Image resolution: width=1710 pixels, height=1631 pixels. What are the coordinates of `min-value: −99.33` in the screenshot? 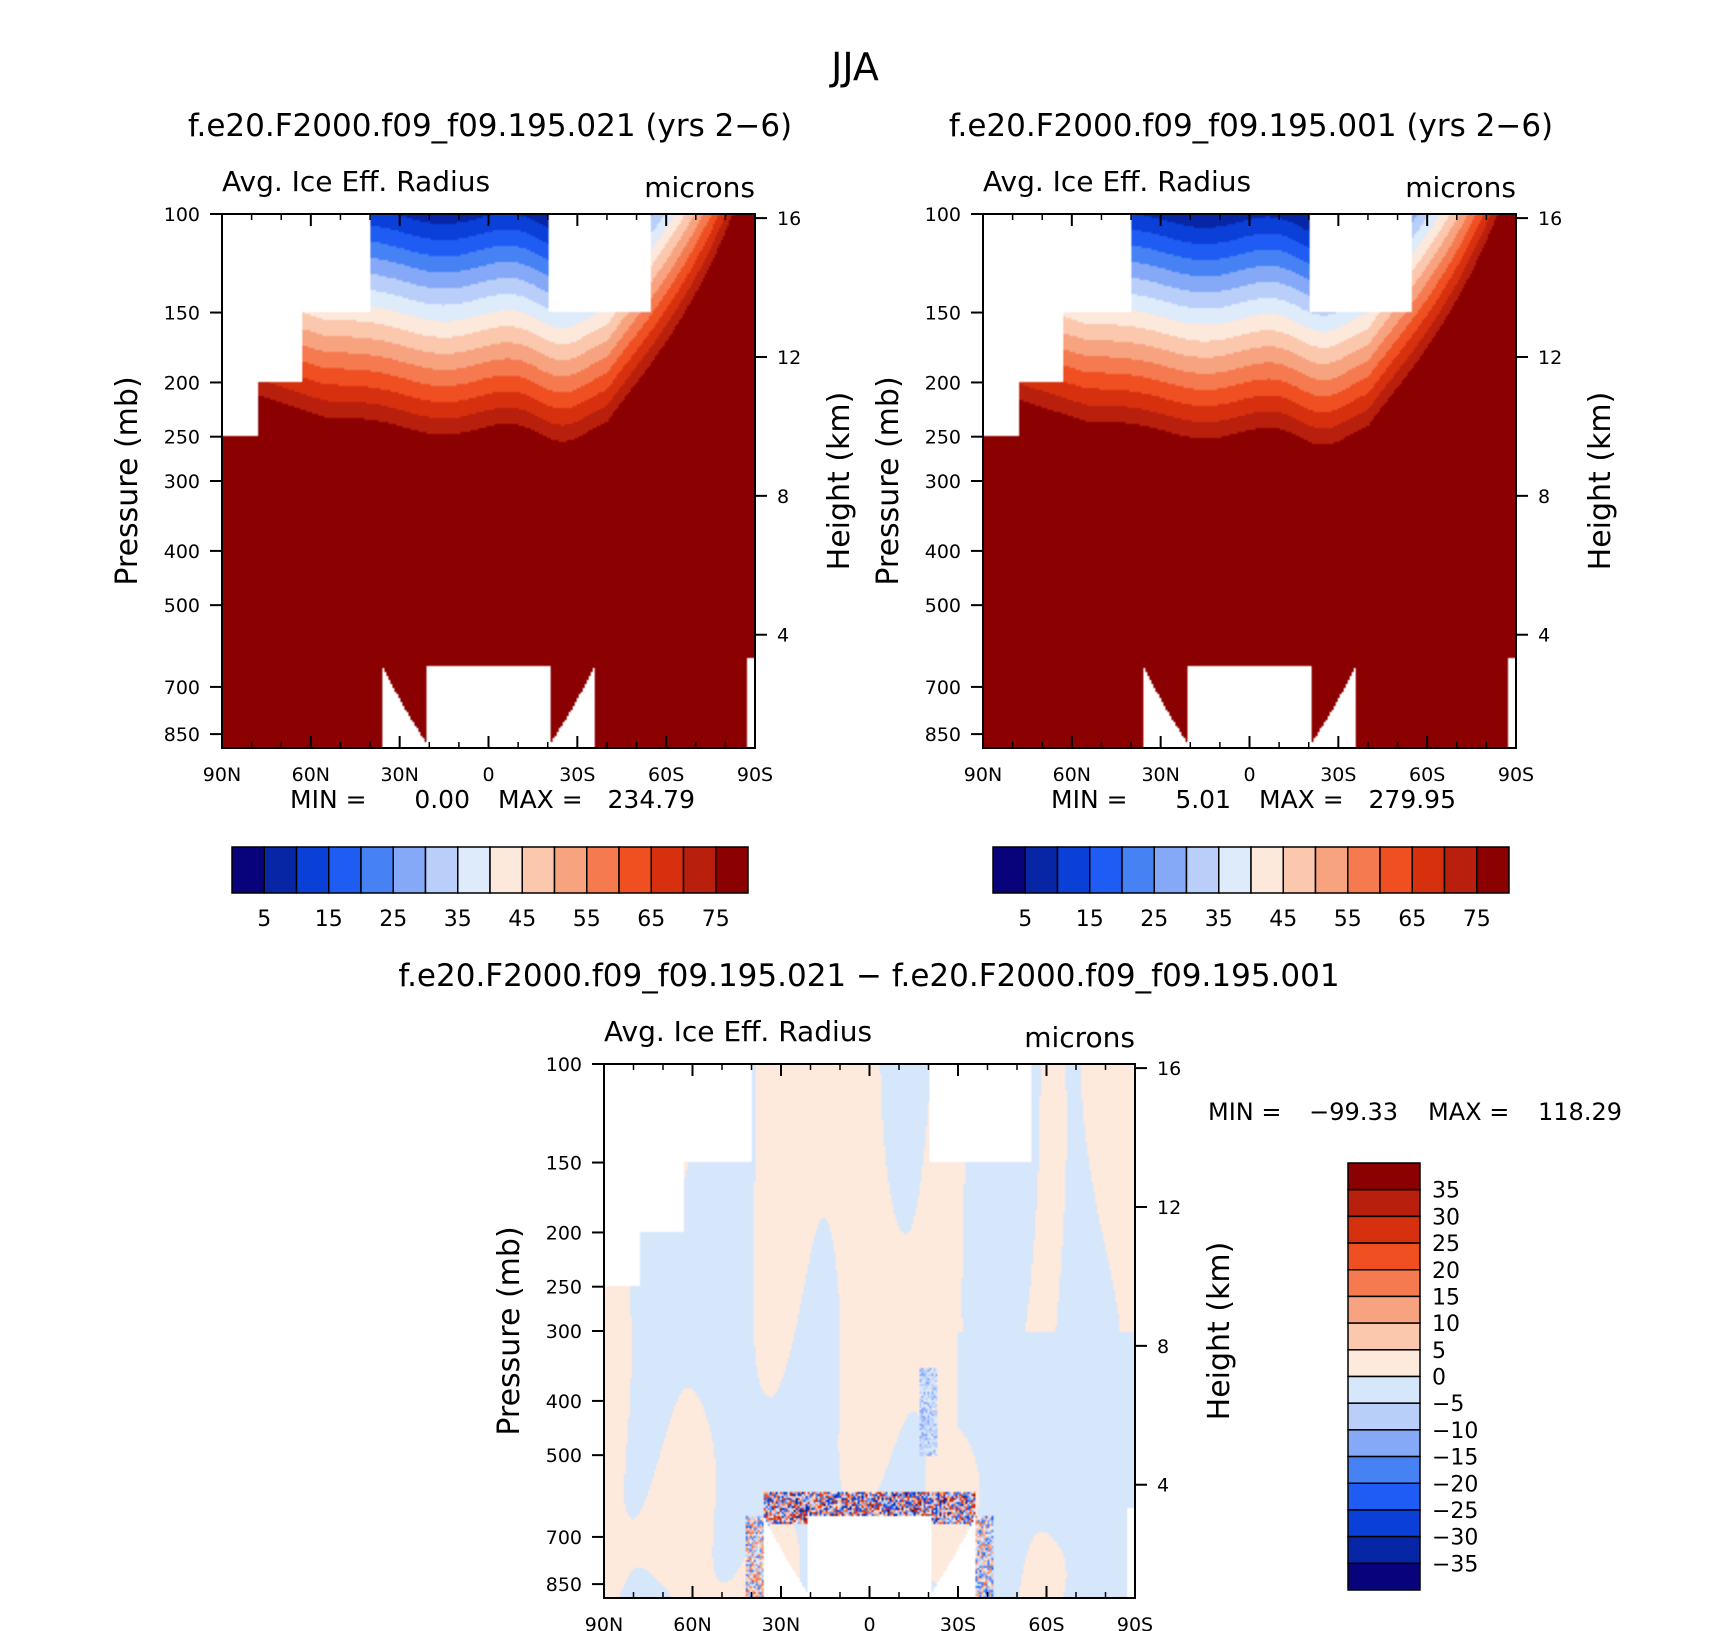 It's located at (1353, 1112).